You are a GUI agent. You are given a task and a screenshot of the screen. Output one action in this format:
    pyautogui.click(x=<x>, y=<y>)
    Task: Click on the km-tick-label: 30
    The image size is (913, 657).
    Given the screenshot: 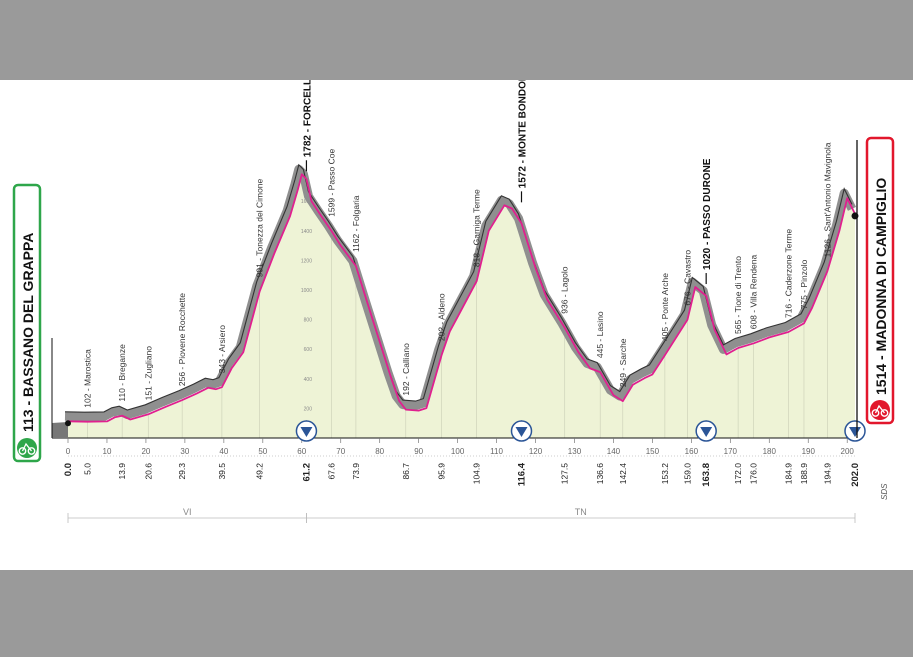 What is the action you would take?
    pyautogui.click(x=184, y=451)
    